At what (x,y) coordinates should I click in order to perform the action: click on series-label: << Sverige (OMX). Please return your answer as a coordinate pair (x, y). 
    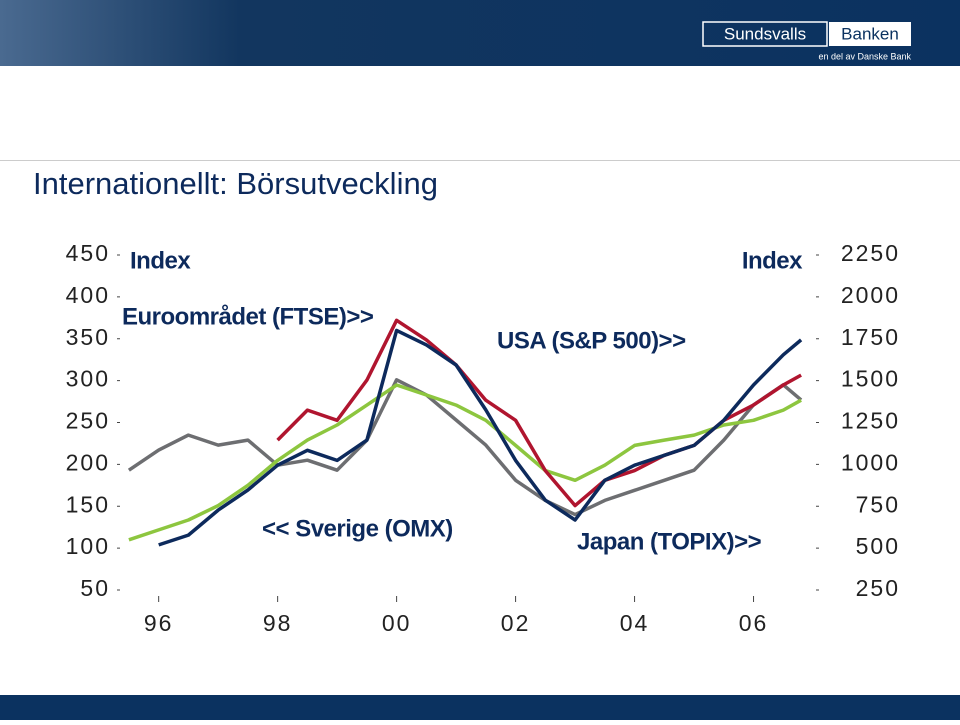
    Looking at the image, I should click on (357, 528).